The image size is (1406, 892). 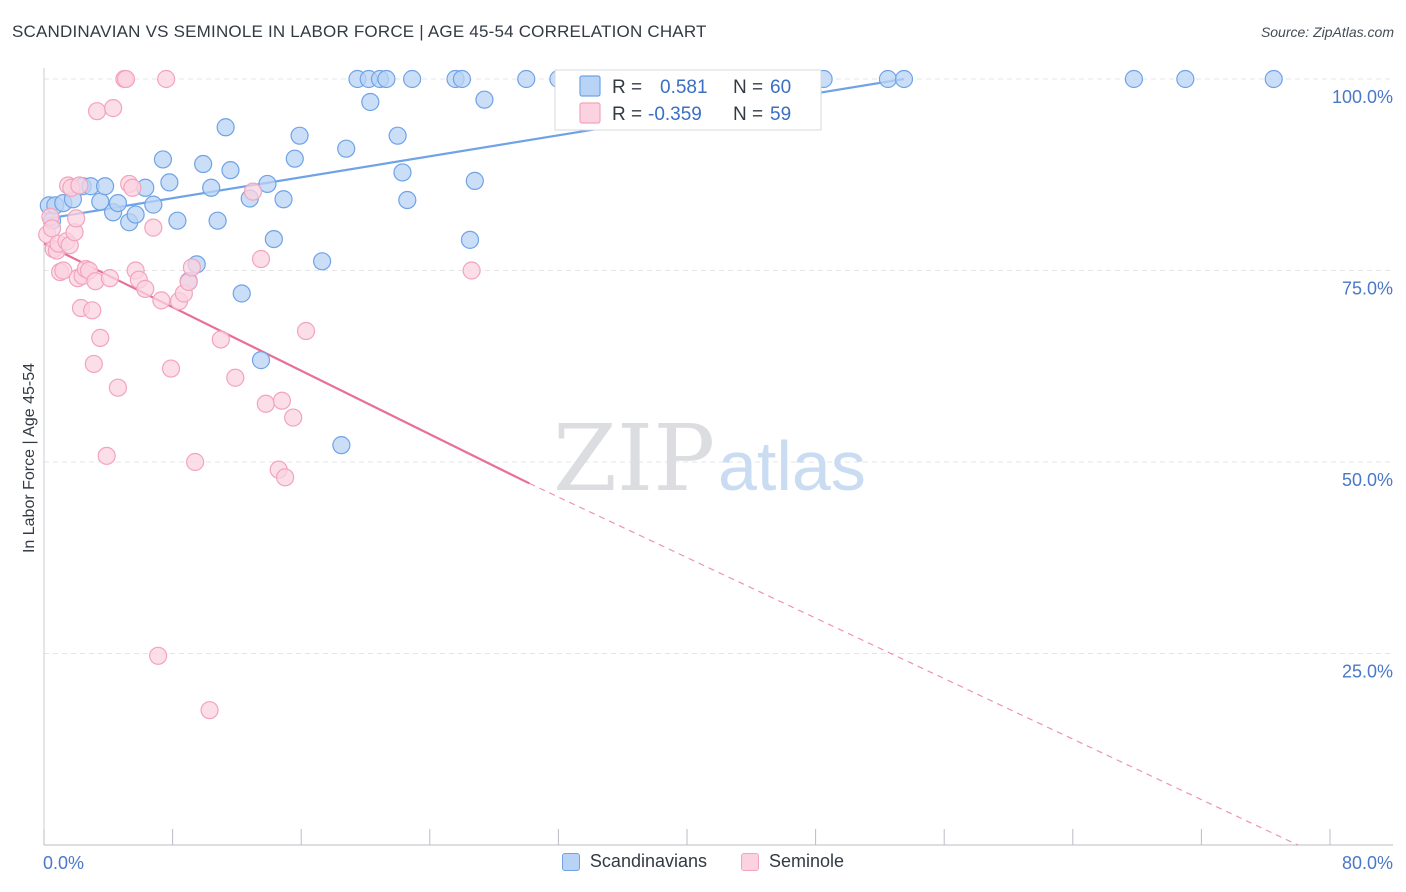 What do you see at coordinates (1367, 672) in the screenshot?
I see `y-tick-label: 25.0%` at bounding box center [1367, 672].